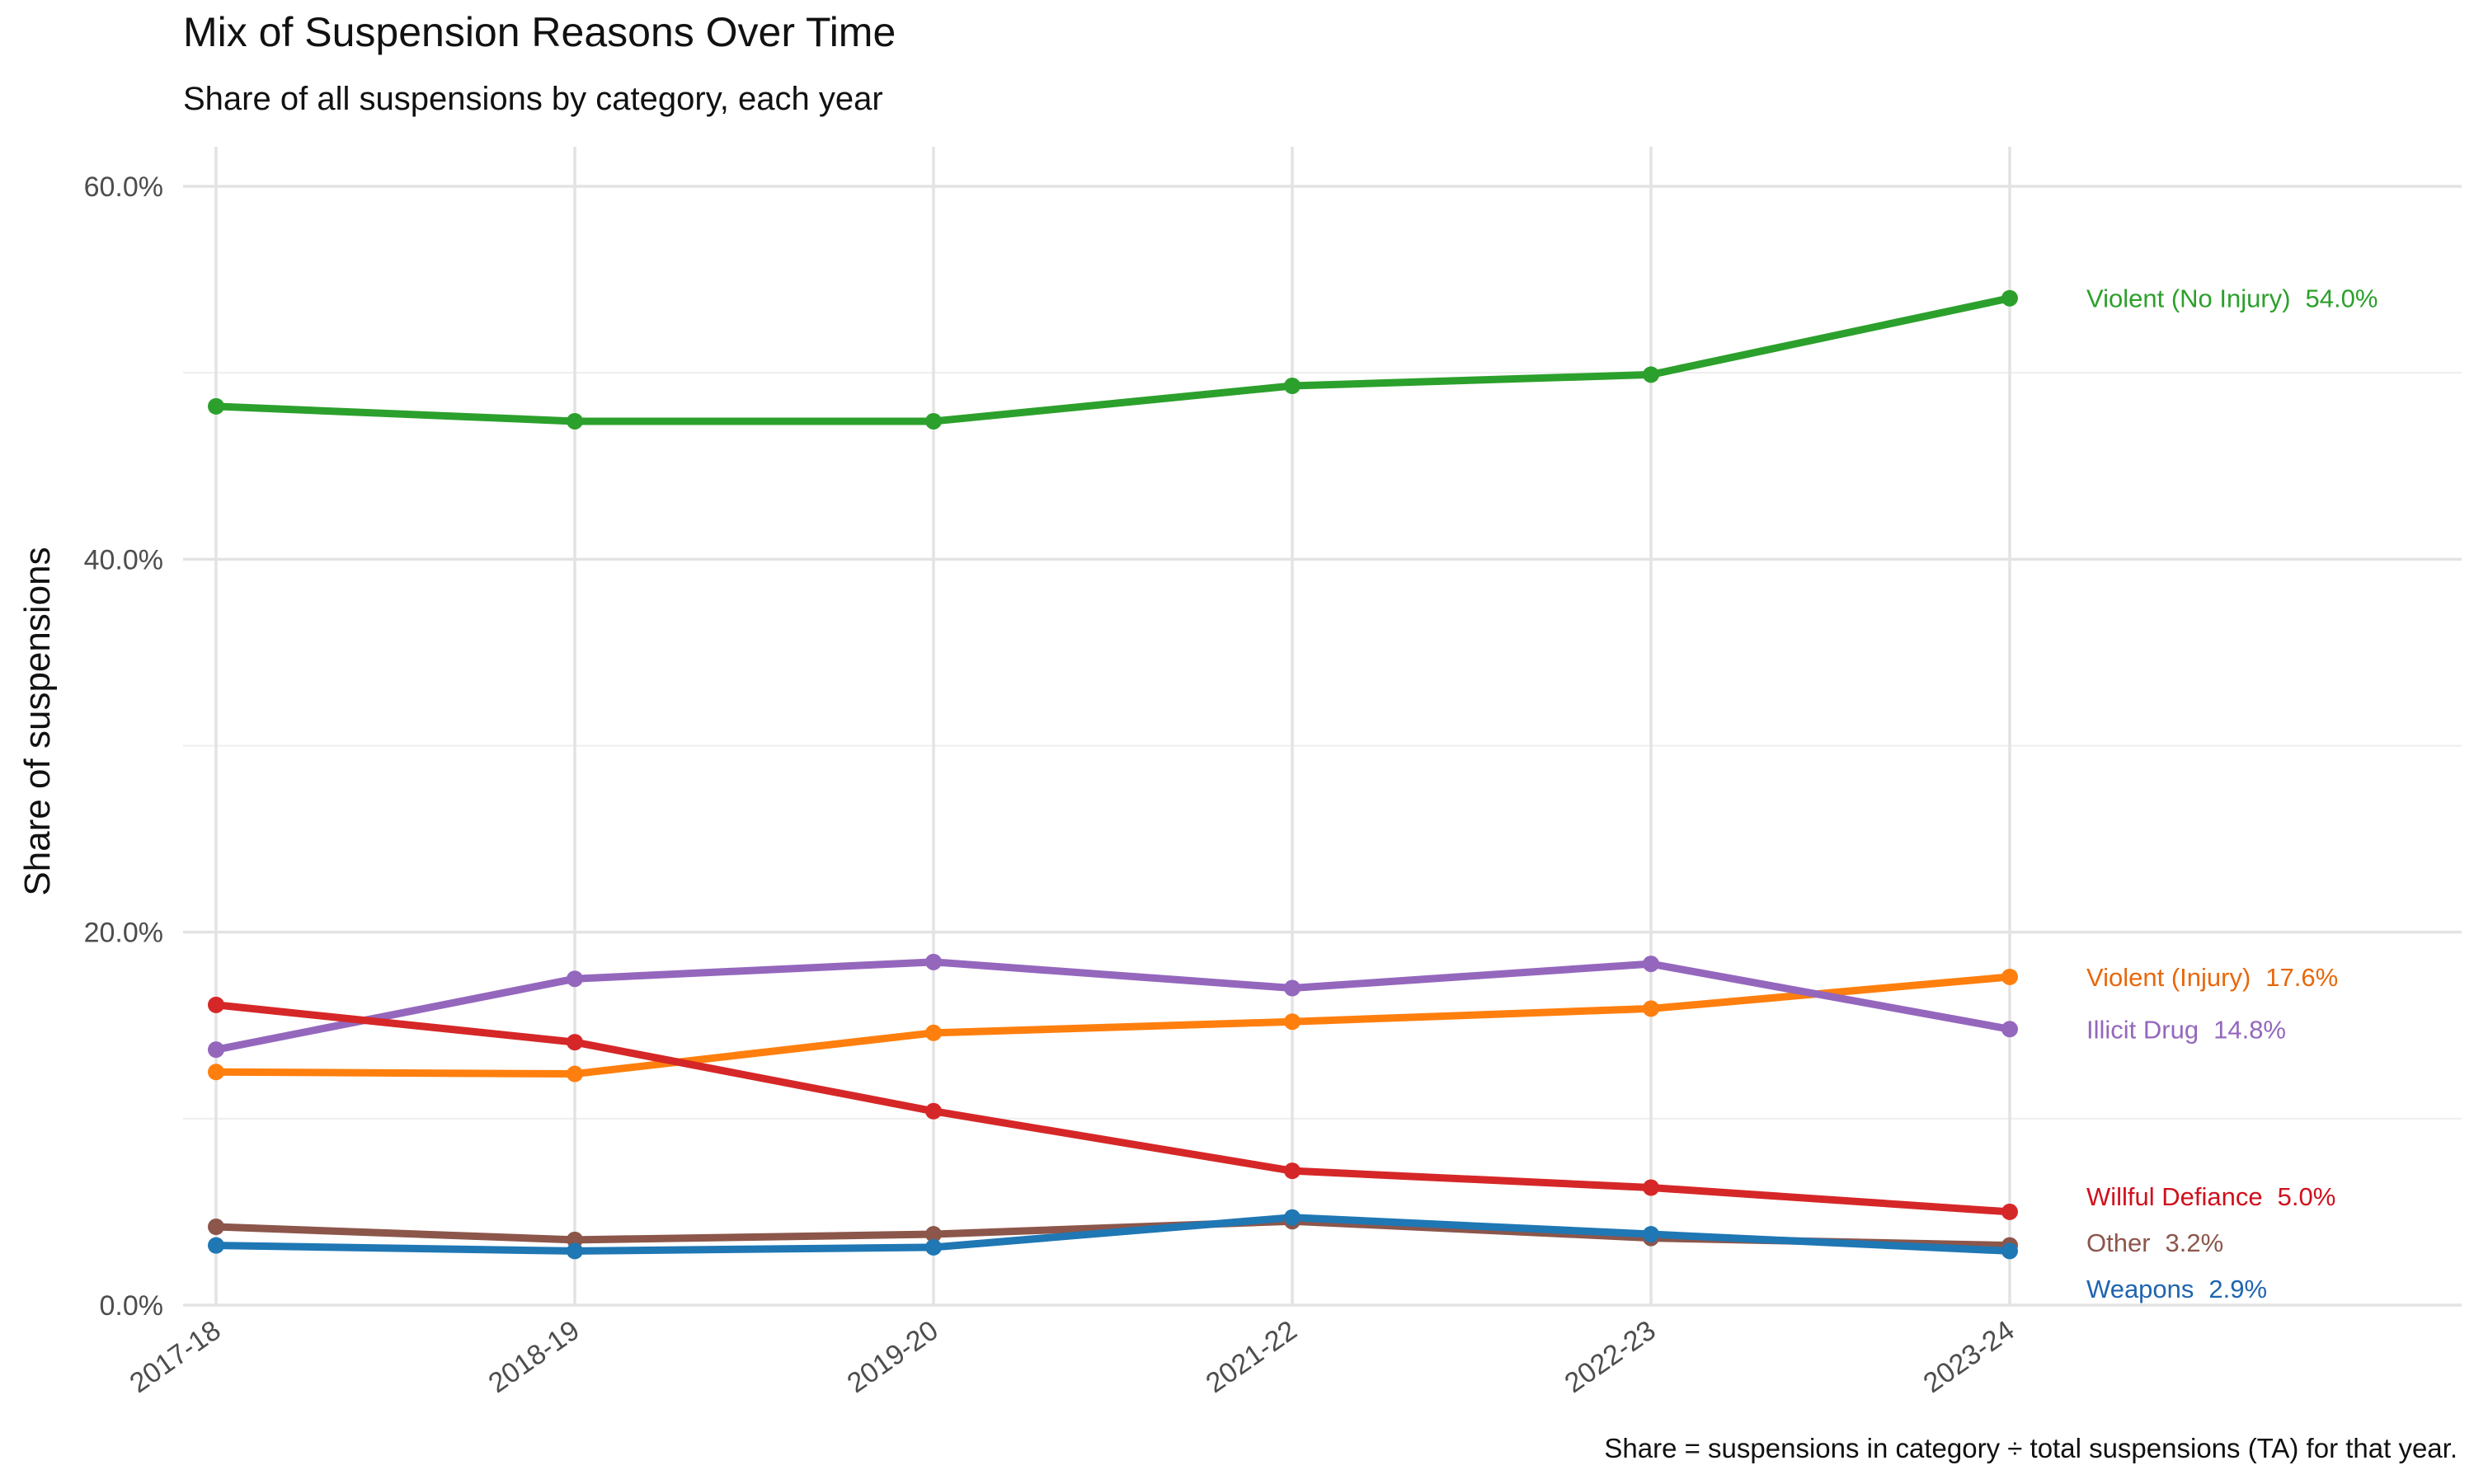 The height and width of the screenshot is (1484, 2474). I want to click on x-tick-label: 2017-18, so click(176, 1356).